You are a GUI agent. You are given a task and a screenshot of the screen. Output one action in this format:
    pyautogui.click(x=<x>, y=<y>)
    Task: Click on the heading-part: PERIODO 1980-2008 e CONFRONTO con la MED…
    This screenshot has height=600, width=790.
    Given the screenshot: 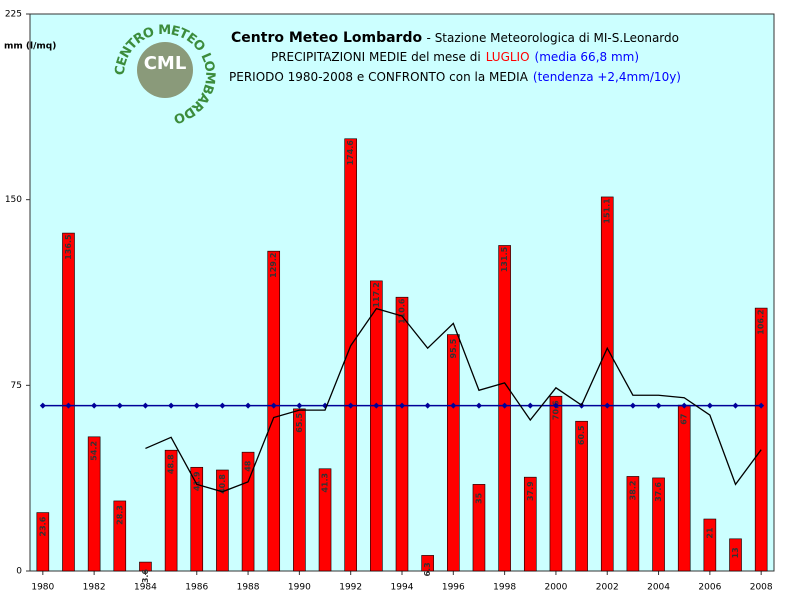 What is the action you would take?
    pyautogui.click(x=379, y=77)
    